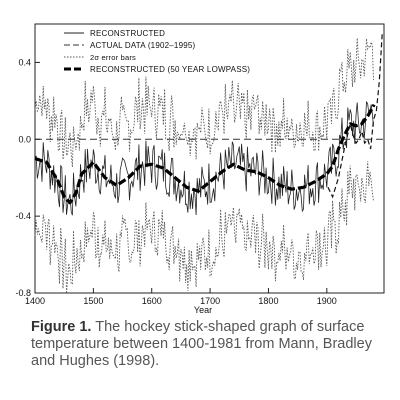 The image size is (400, 400). What do you see at coordinates (143, 45) in the screenshot?
I see `legend-label-actual: ACTUAL DATA (1902–1995)` at bounding box center [143, 45].